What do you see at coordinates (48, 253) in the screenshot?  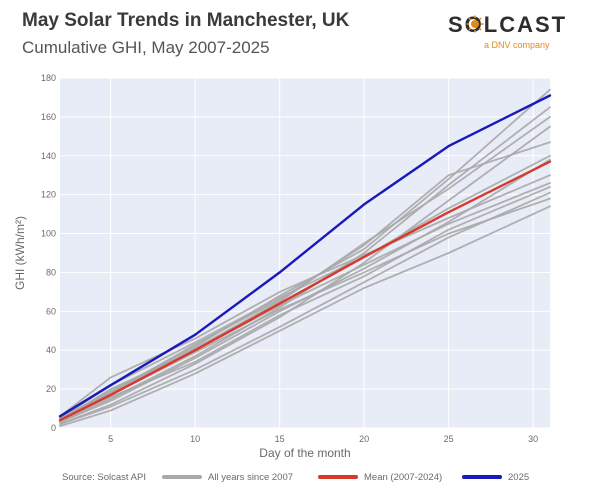 I see `y-tick-labels: 0 20 40 60 80 100 120 140 160 180` at bounding box center [48, 253].